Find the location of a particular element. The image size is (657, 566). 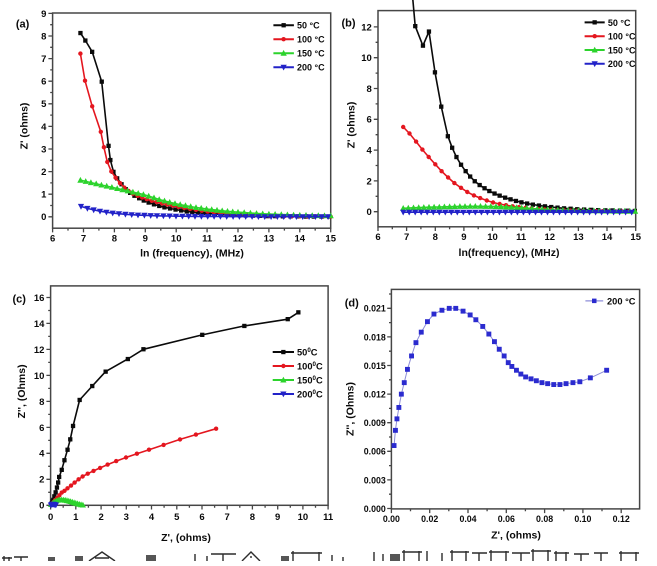

svg-text: 1500C is located at coordinates (310, 380).